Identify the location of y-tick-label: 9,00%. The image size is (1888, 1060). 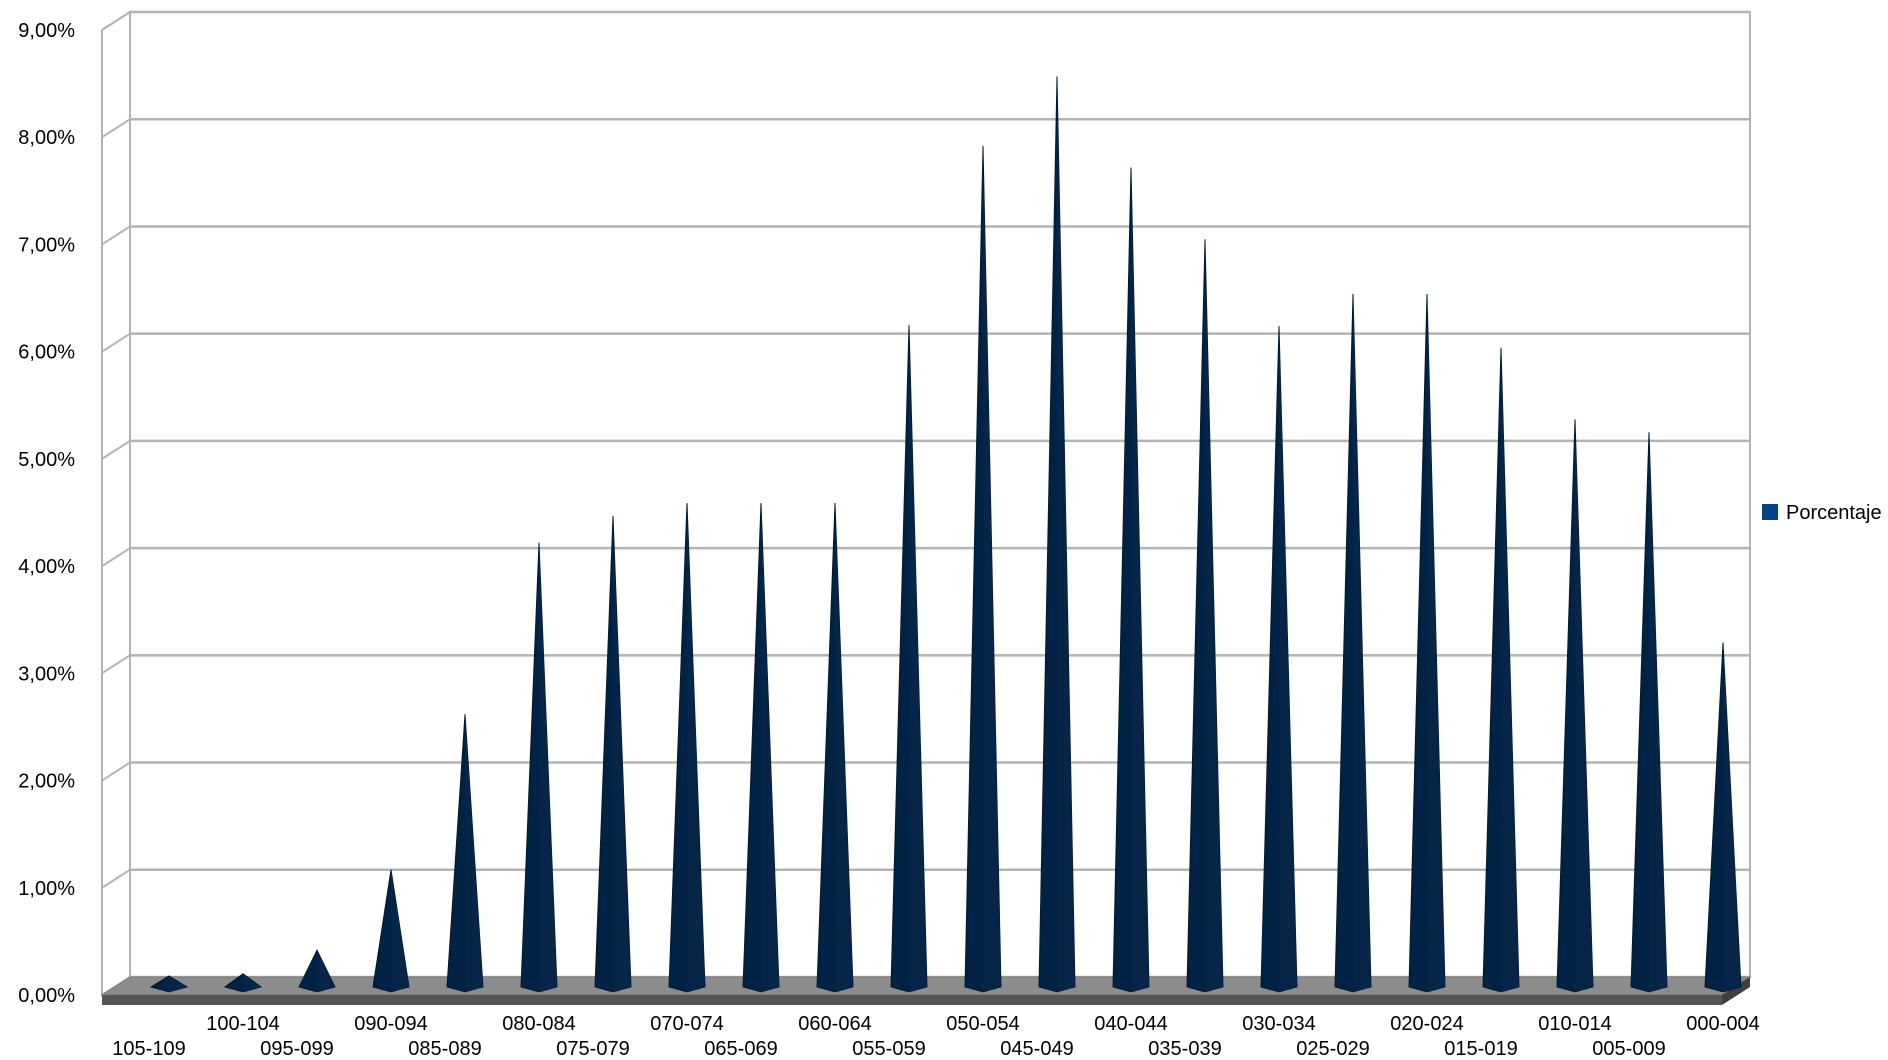
(46, 31).